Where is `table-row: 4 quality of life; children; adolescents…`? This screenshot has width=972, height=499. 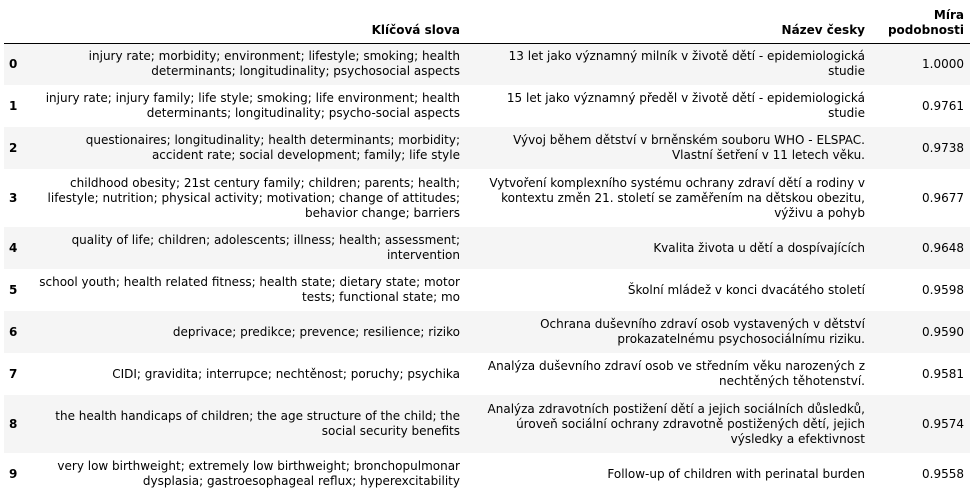 table-row: 4 quality of life; children; adolescents… is located at coordinates (487, 248).